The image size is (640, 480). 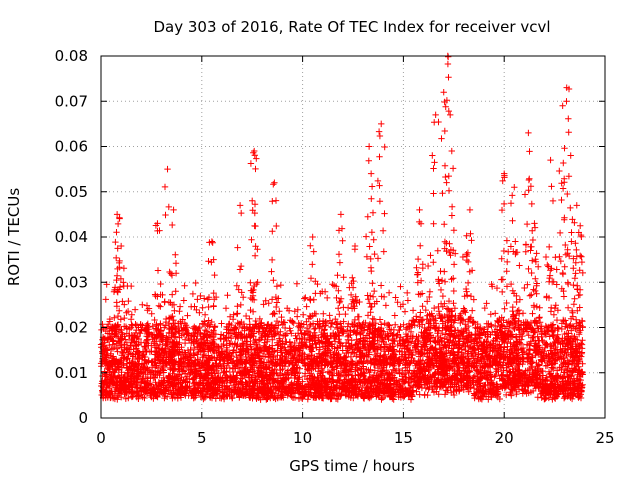 What do you see at coordinates (71, 192) in the screenshot?
I see `y-tick-label: 0.05` at bounding box center [71, 192].